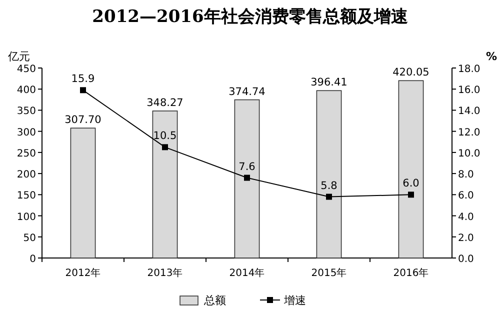 The width and height of the screenshot is (500, 325). I want to click on data-label: 348.27, so click(165, 102).